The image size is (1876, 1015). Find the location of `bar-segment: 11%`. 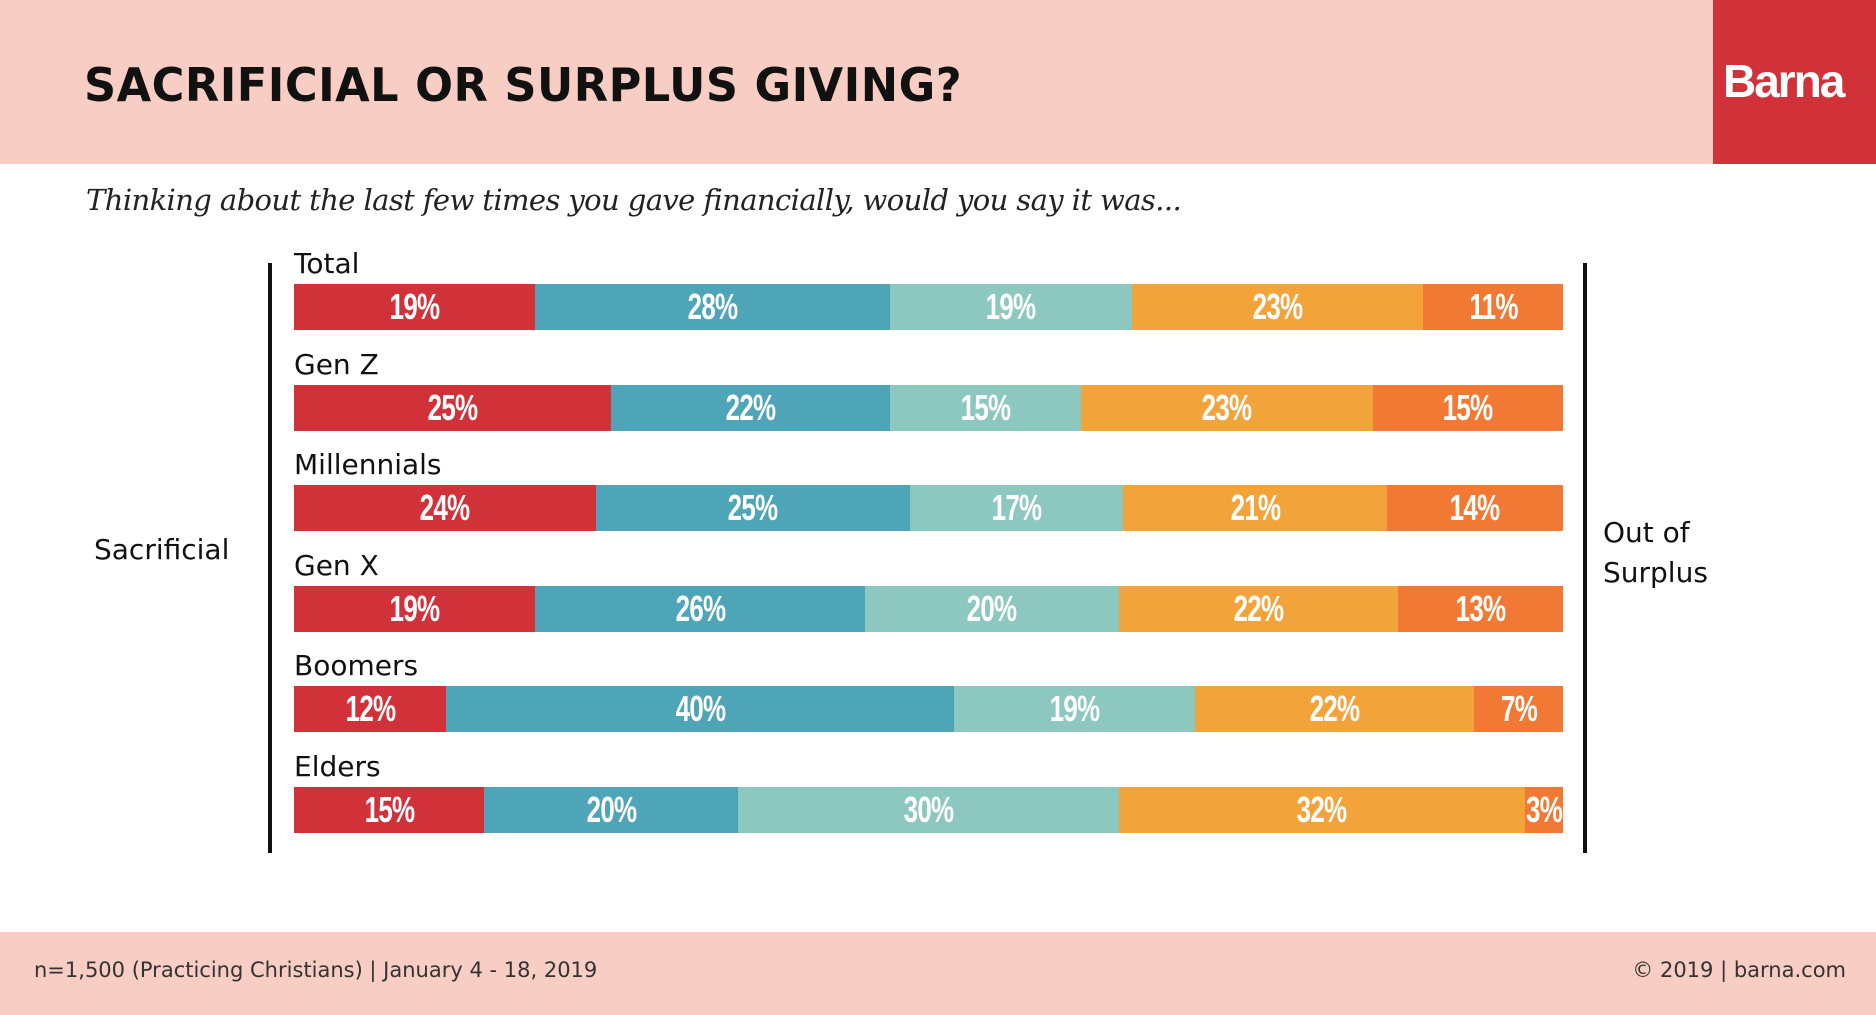

bar-segment: 11% is located at coordinates (1493, 307).